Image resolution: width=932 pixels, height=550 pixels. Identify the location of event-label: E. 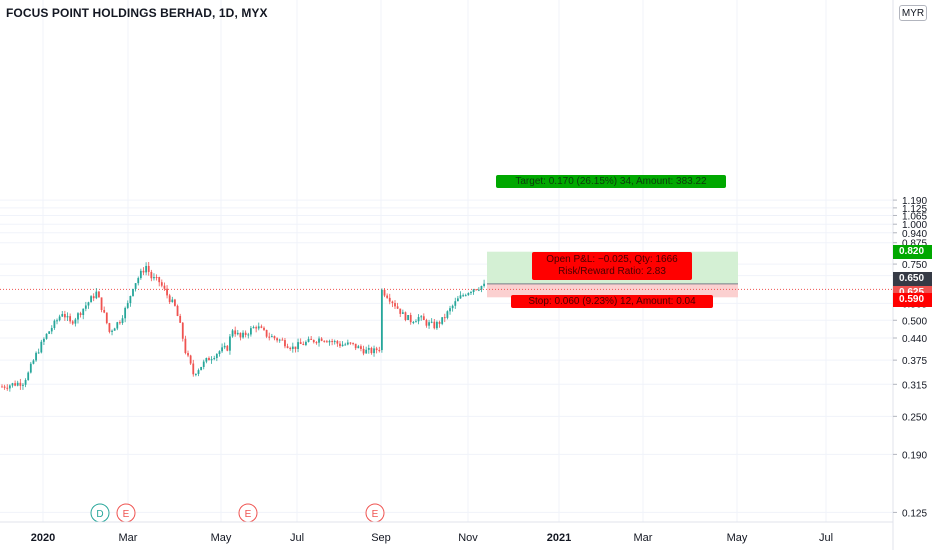
(126, 514).